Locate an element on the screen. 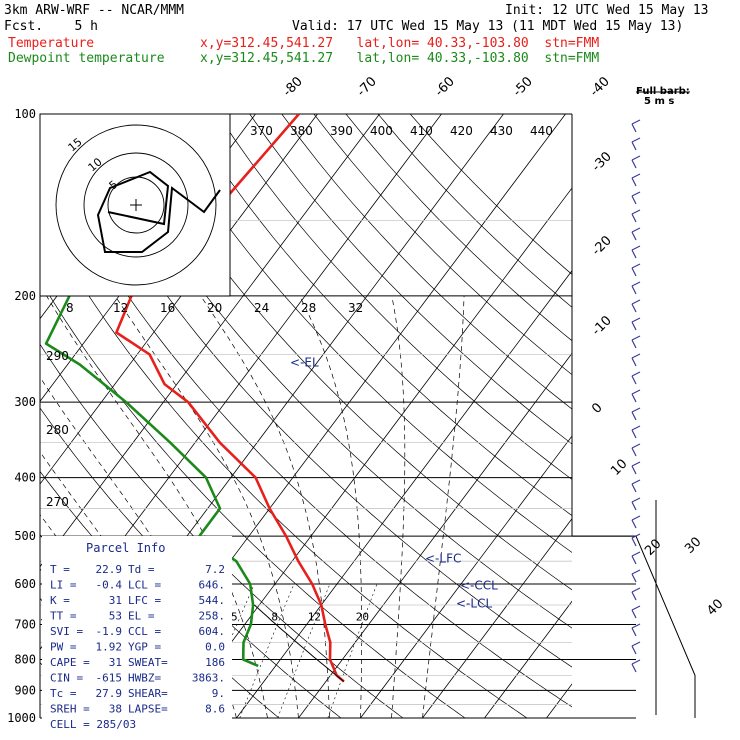 This screenshot has width=740, height=740. parcel-info-value: -1.9 is located at coordinates (109, 631).